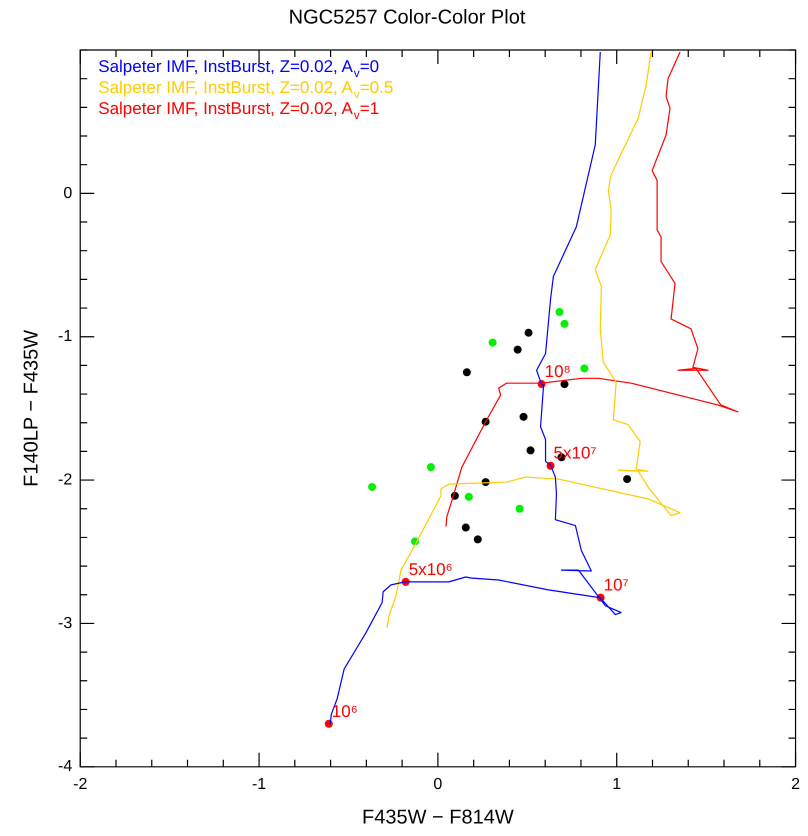 This screenshot has height=836, width=808. Describe the element at coordinates (67, 193) in the screenshot. I see `y-tick-label: 0` at that location.